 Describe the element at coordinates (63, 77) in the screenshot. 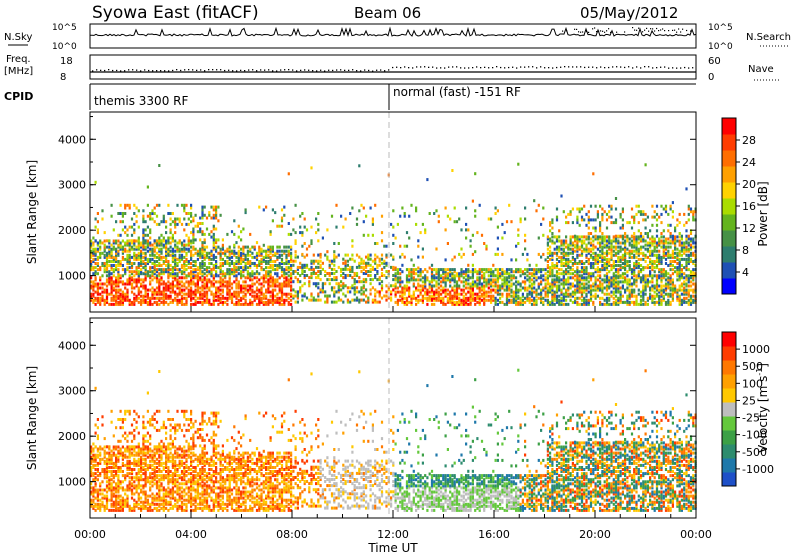

I see `freq-tick-bottom: 8` at that location.